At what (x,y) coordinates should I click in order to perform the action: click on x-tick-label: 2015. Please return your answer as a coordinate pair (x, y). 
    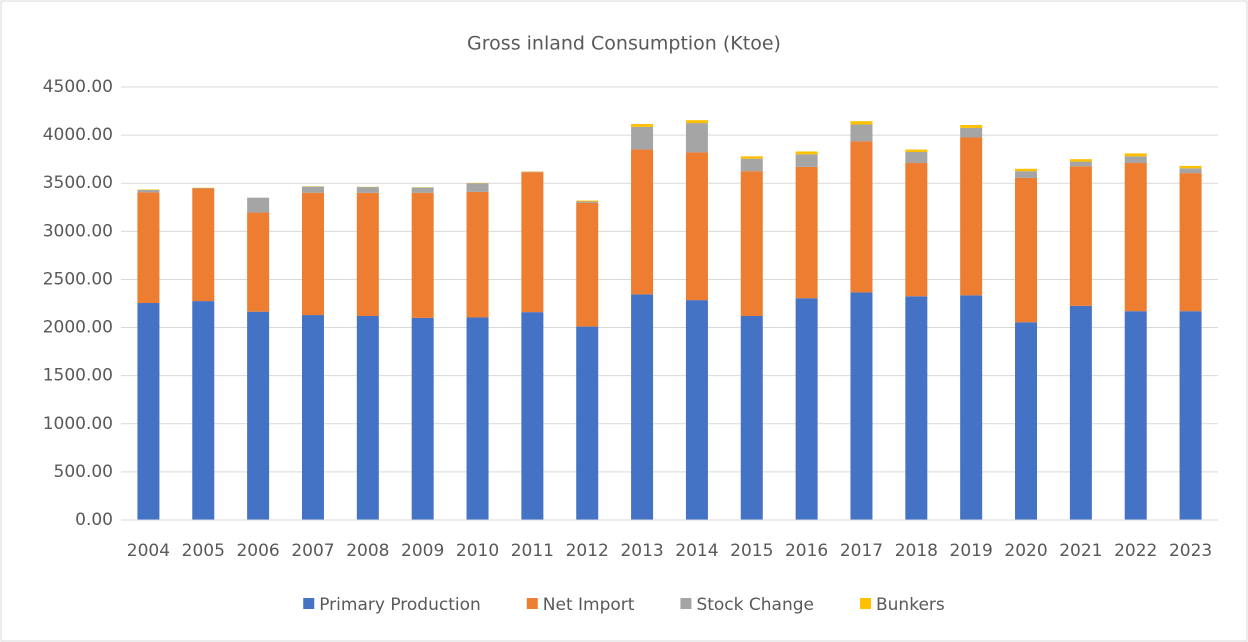
    Looking at the image, I should click on (751, 551).